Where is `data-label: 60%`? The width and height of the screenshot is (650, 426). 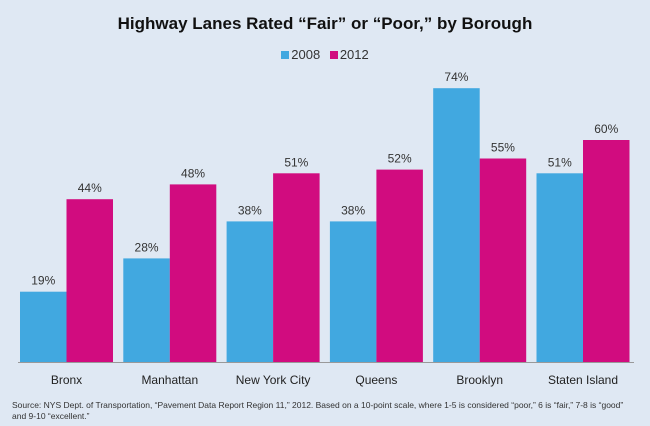
data-label: 60% is located at coordinates (606, 129).